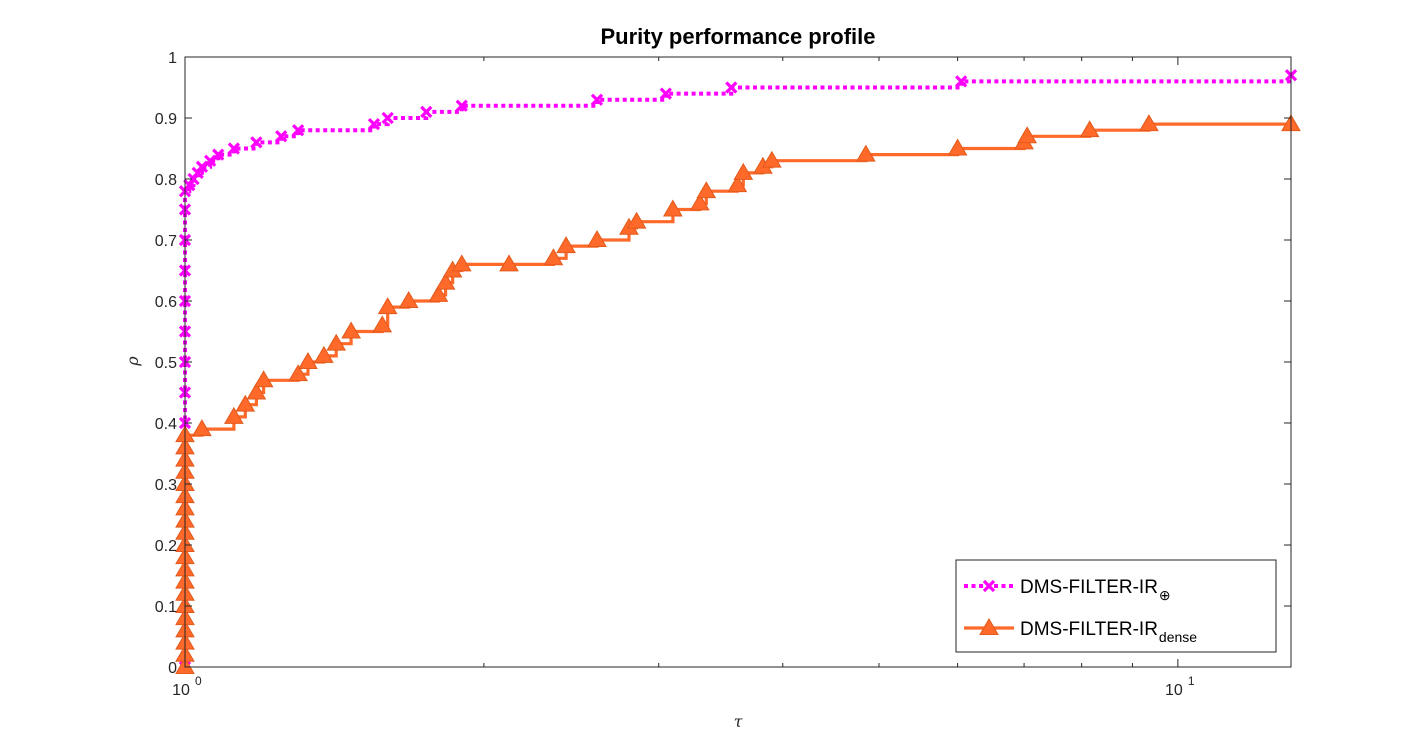 The height and width of the screenshot is (750, 1428). Describe the element at coordinates (166, 607) in the screenshot. I see `y-tick-label: 0.1` at that location.